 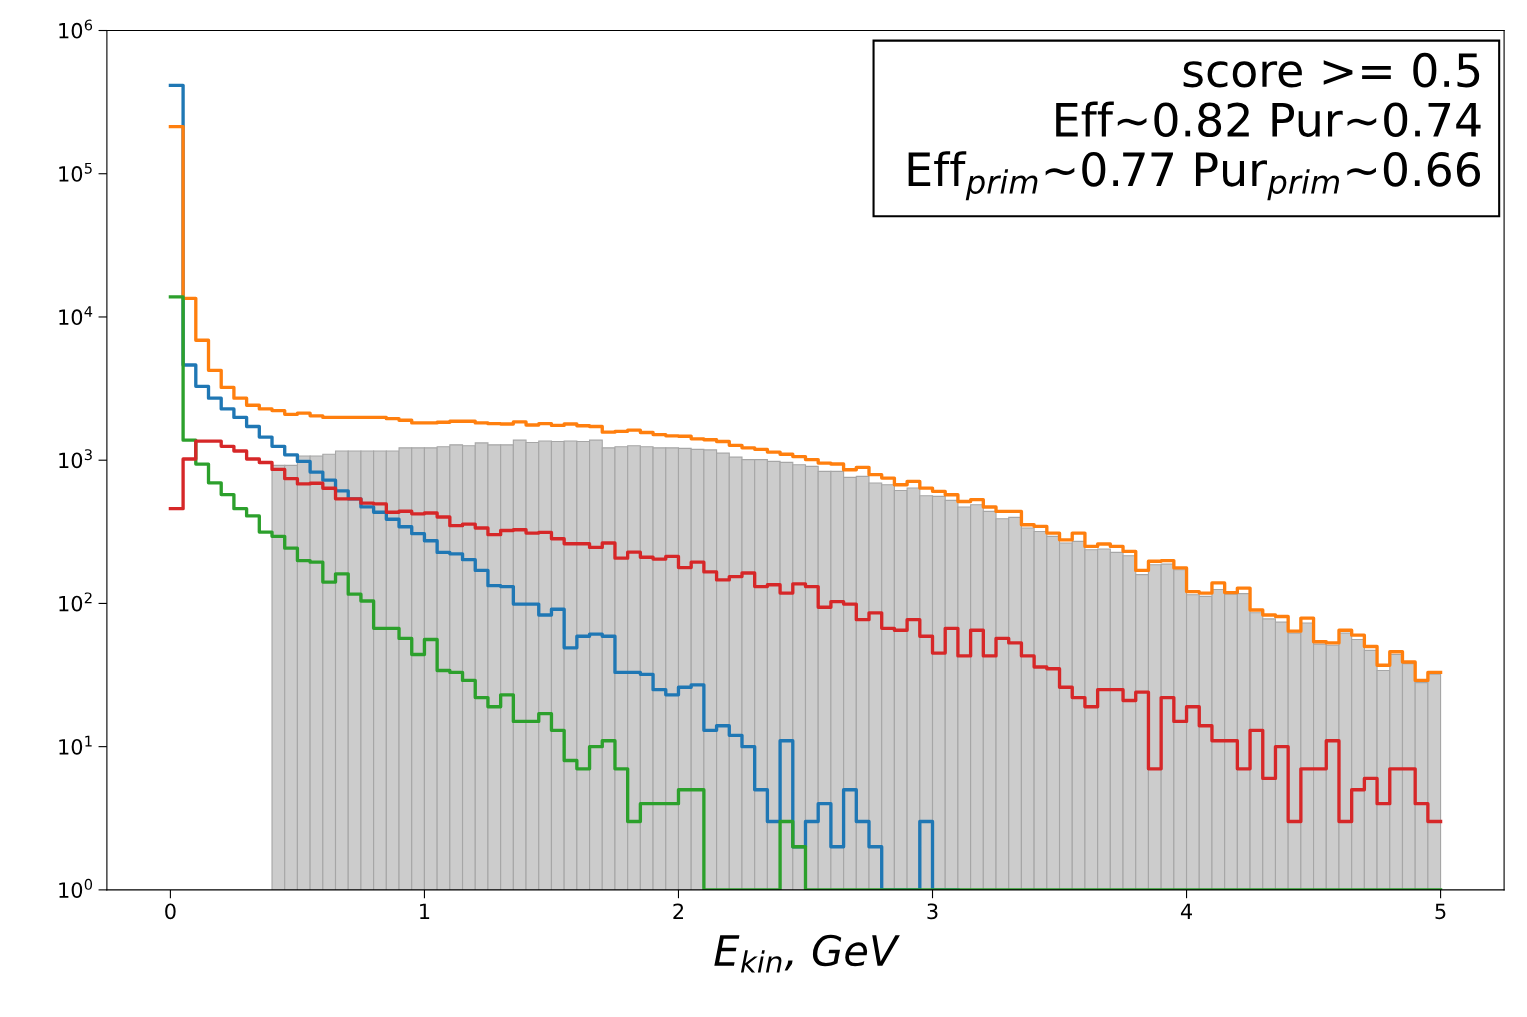 I want to click on x-axis-title: E$_{kin}$, GeV, so click(x=807, y=953).